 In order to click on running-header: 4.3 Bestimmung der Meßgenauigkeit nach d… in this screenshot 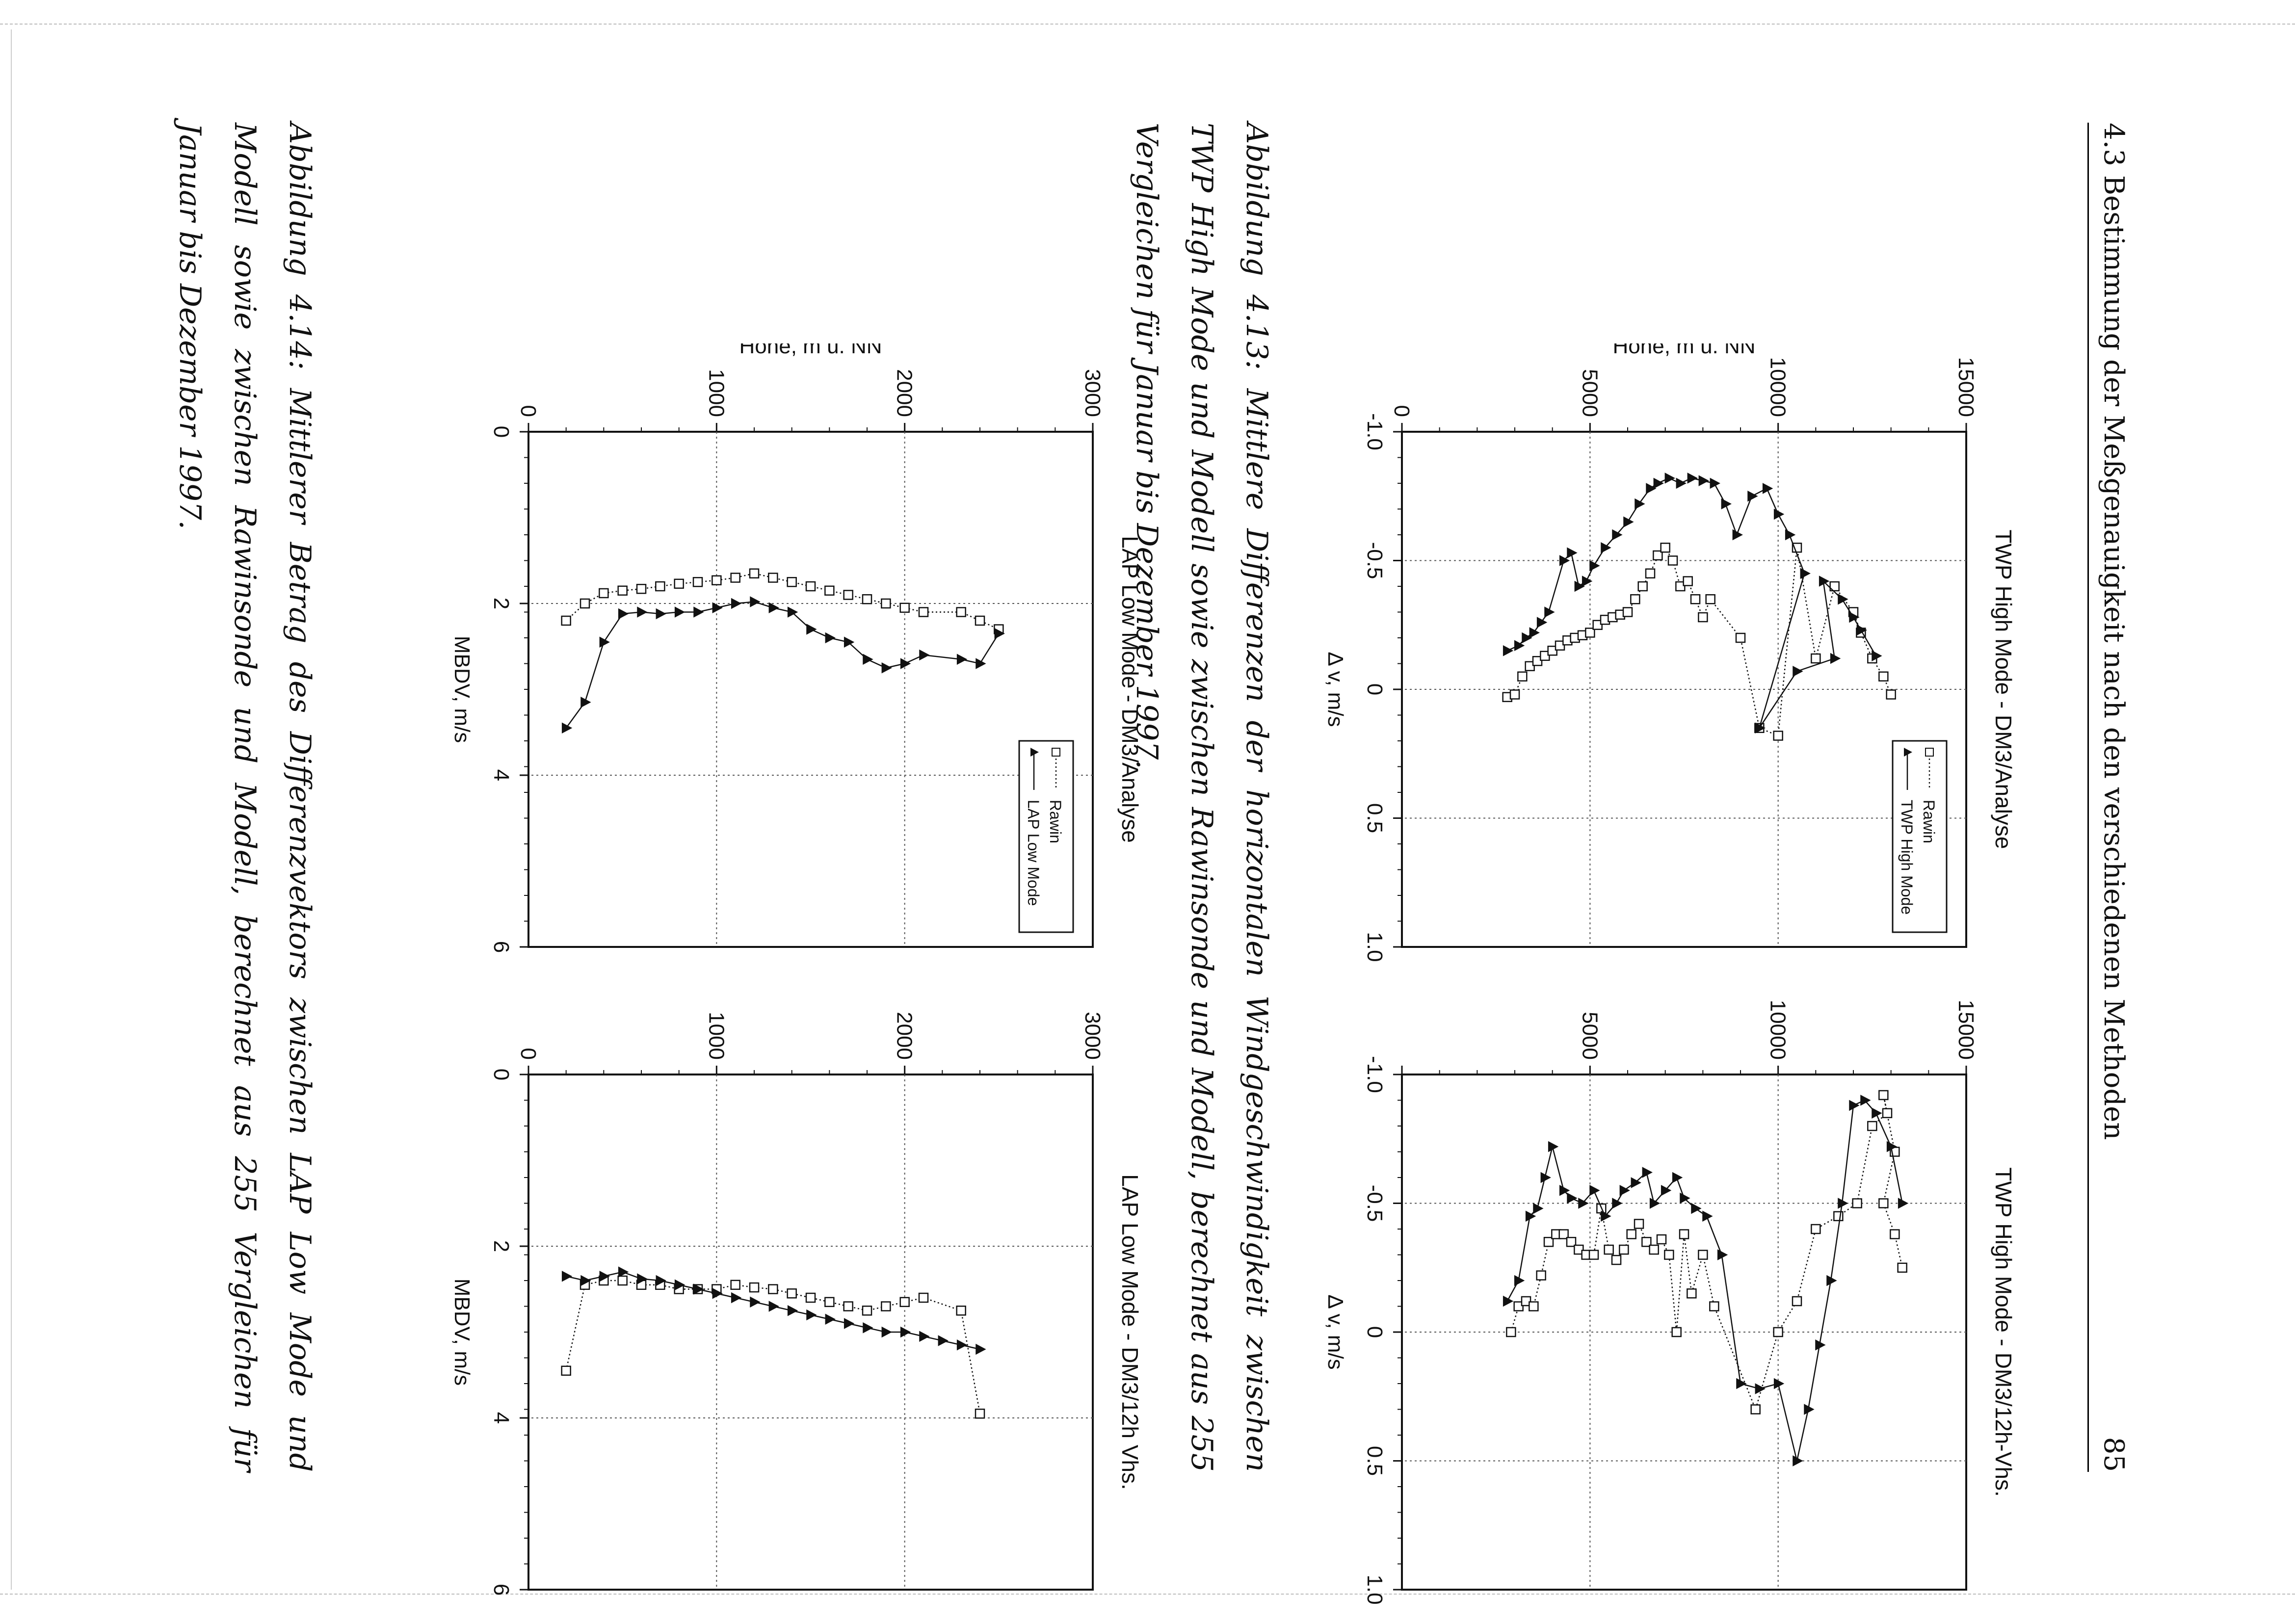, I will do `click(2117, 797)`.